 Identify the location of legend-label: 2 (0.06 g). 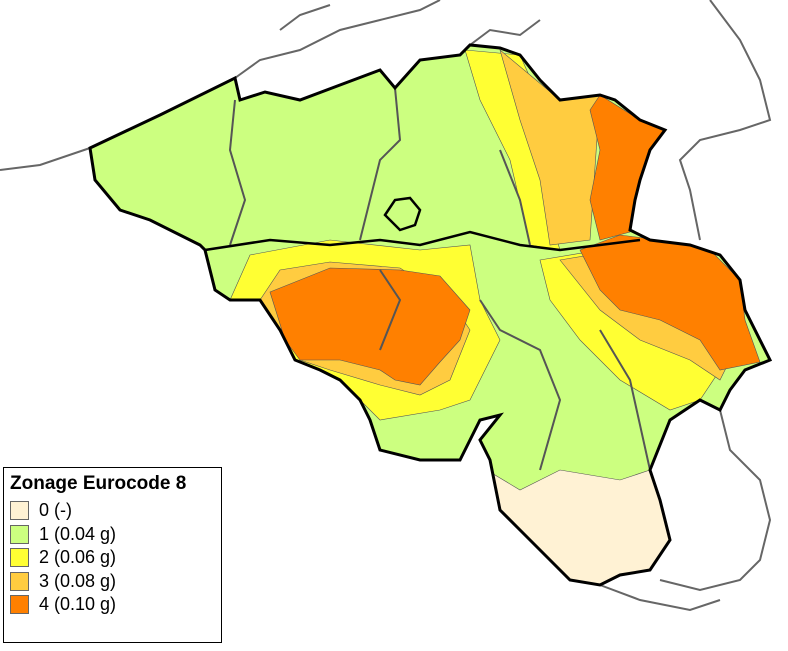
(78, 557).